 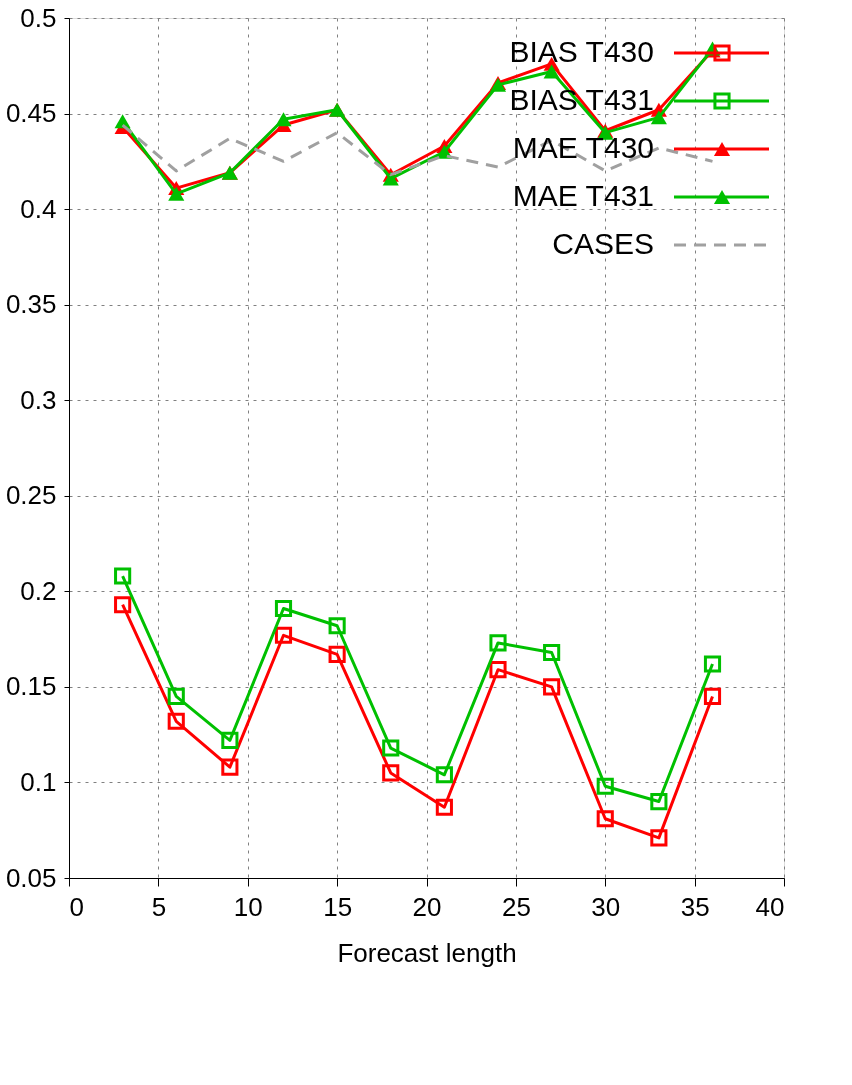 I want to click on x-tick-label: 40, so click(x=770, y=906).